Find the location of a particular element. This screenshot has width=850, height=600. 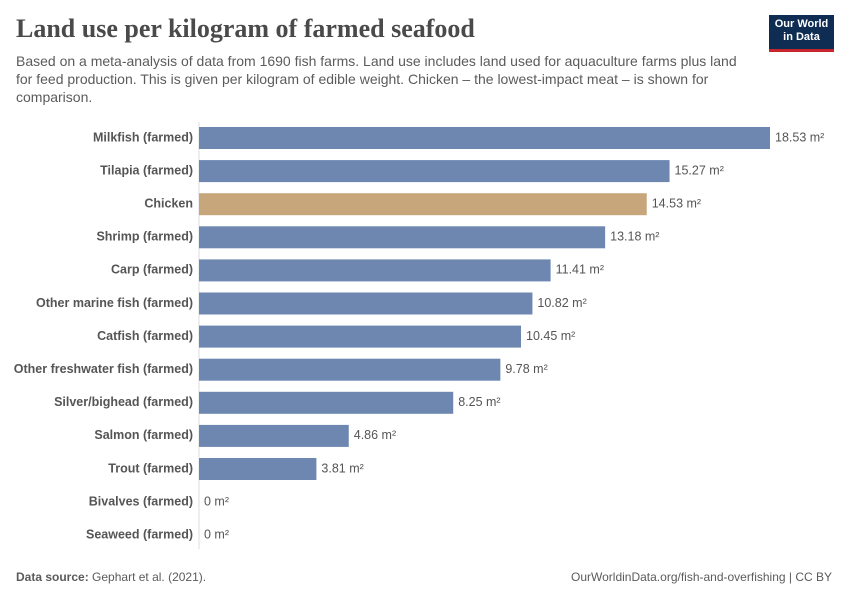

category-label: Bivalves (farmed) is located at coordinates (141, 501).